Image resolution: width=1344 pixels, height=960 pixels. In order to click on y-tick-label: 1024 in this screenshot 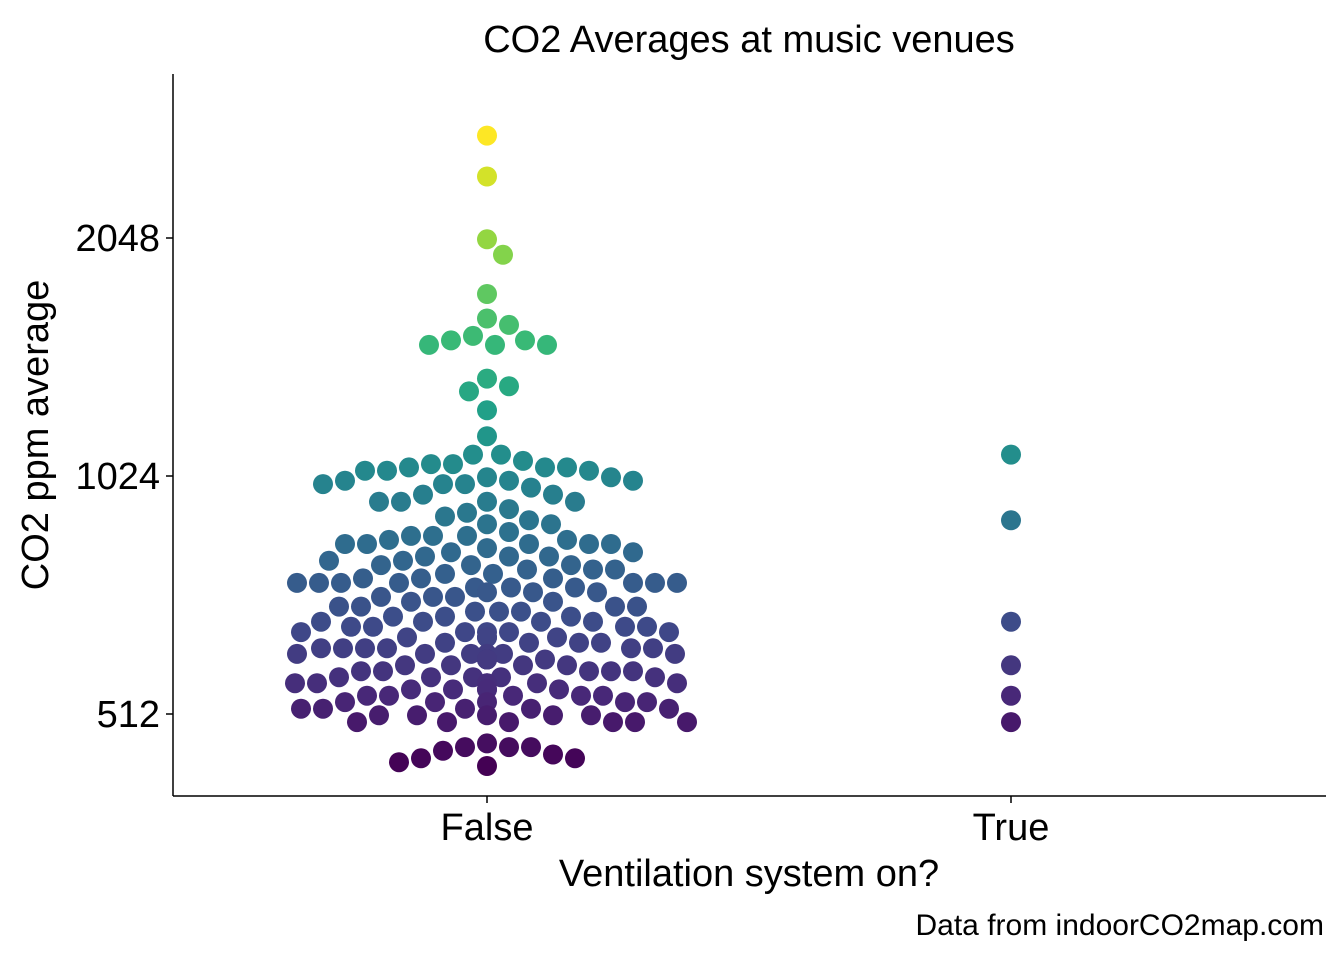, I will do `click(117, 477)`.